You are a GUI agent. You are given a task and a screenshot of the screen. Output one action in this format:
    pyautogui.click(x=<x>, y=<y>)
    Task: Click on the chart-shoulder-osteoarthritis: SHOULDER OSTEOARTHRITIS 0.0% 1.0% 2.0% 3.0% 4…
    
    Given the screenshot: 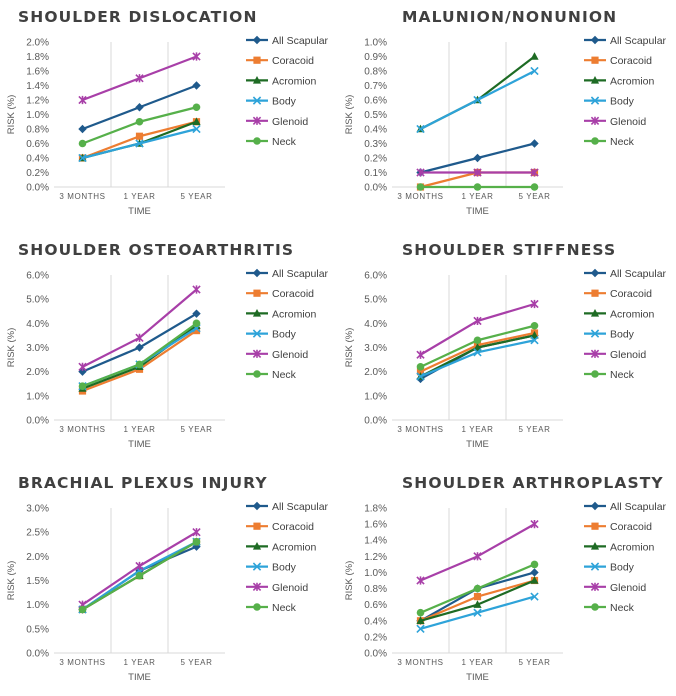 What is the action you would take?
    pyautogui.click(x=167, y=345)
    